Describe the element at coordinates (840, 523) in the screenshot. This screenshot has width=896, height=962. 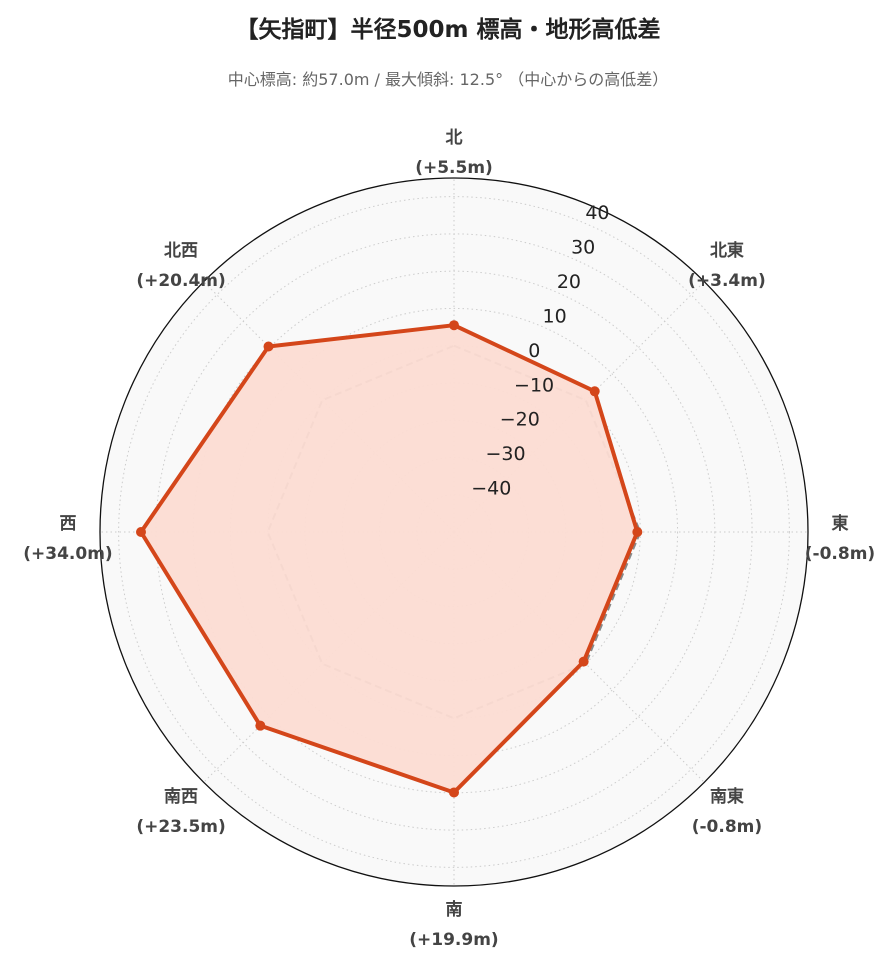
I see `direction-label: 東` at that location.